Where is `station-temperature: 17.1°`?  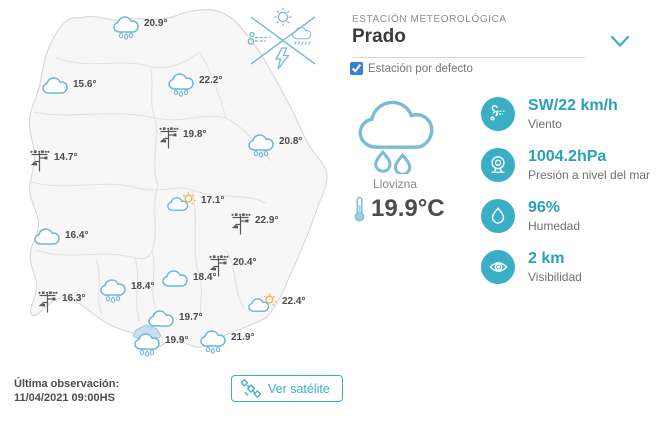
station-temperature: 17.1° is located at coordinates (213, 200).